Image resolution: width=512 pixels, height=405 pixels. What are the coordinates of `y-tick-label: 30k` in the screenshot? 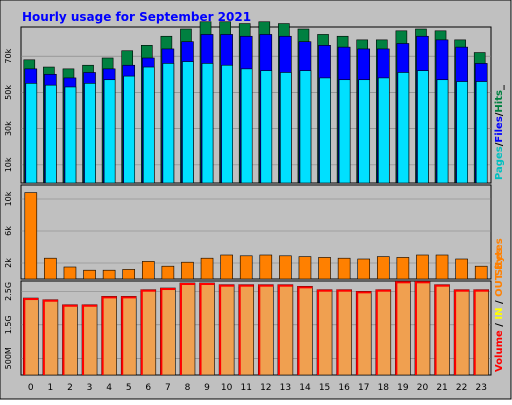 It's located at (8, 128).